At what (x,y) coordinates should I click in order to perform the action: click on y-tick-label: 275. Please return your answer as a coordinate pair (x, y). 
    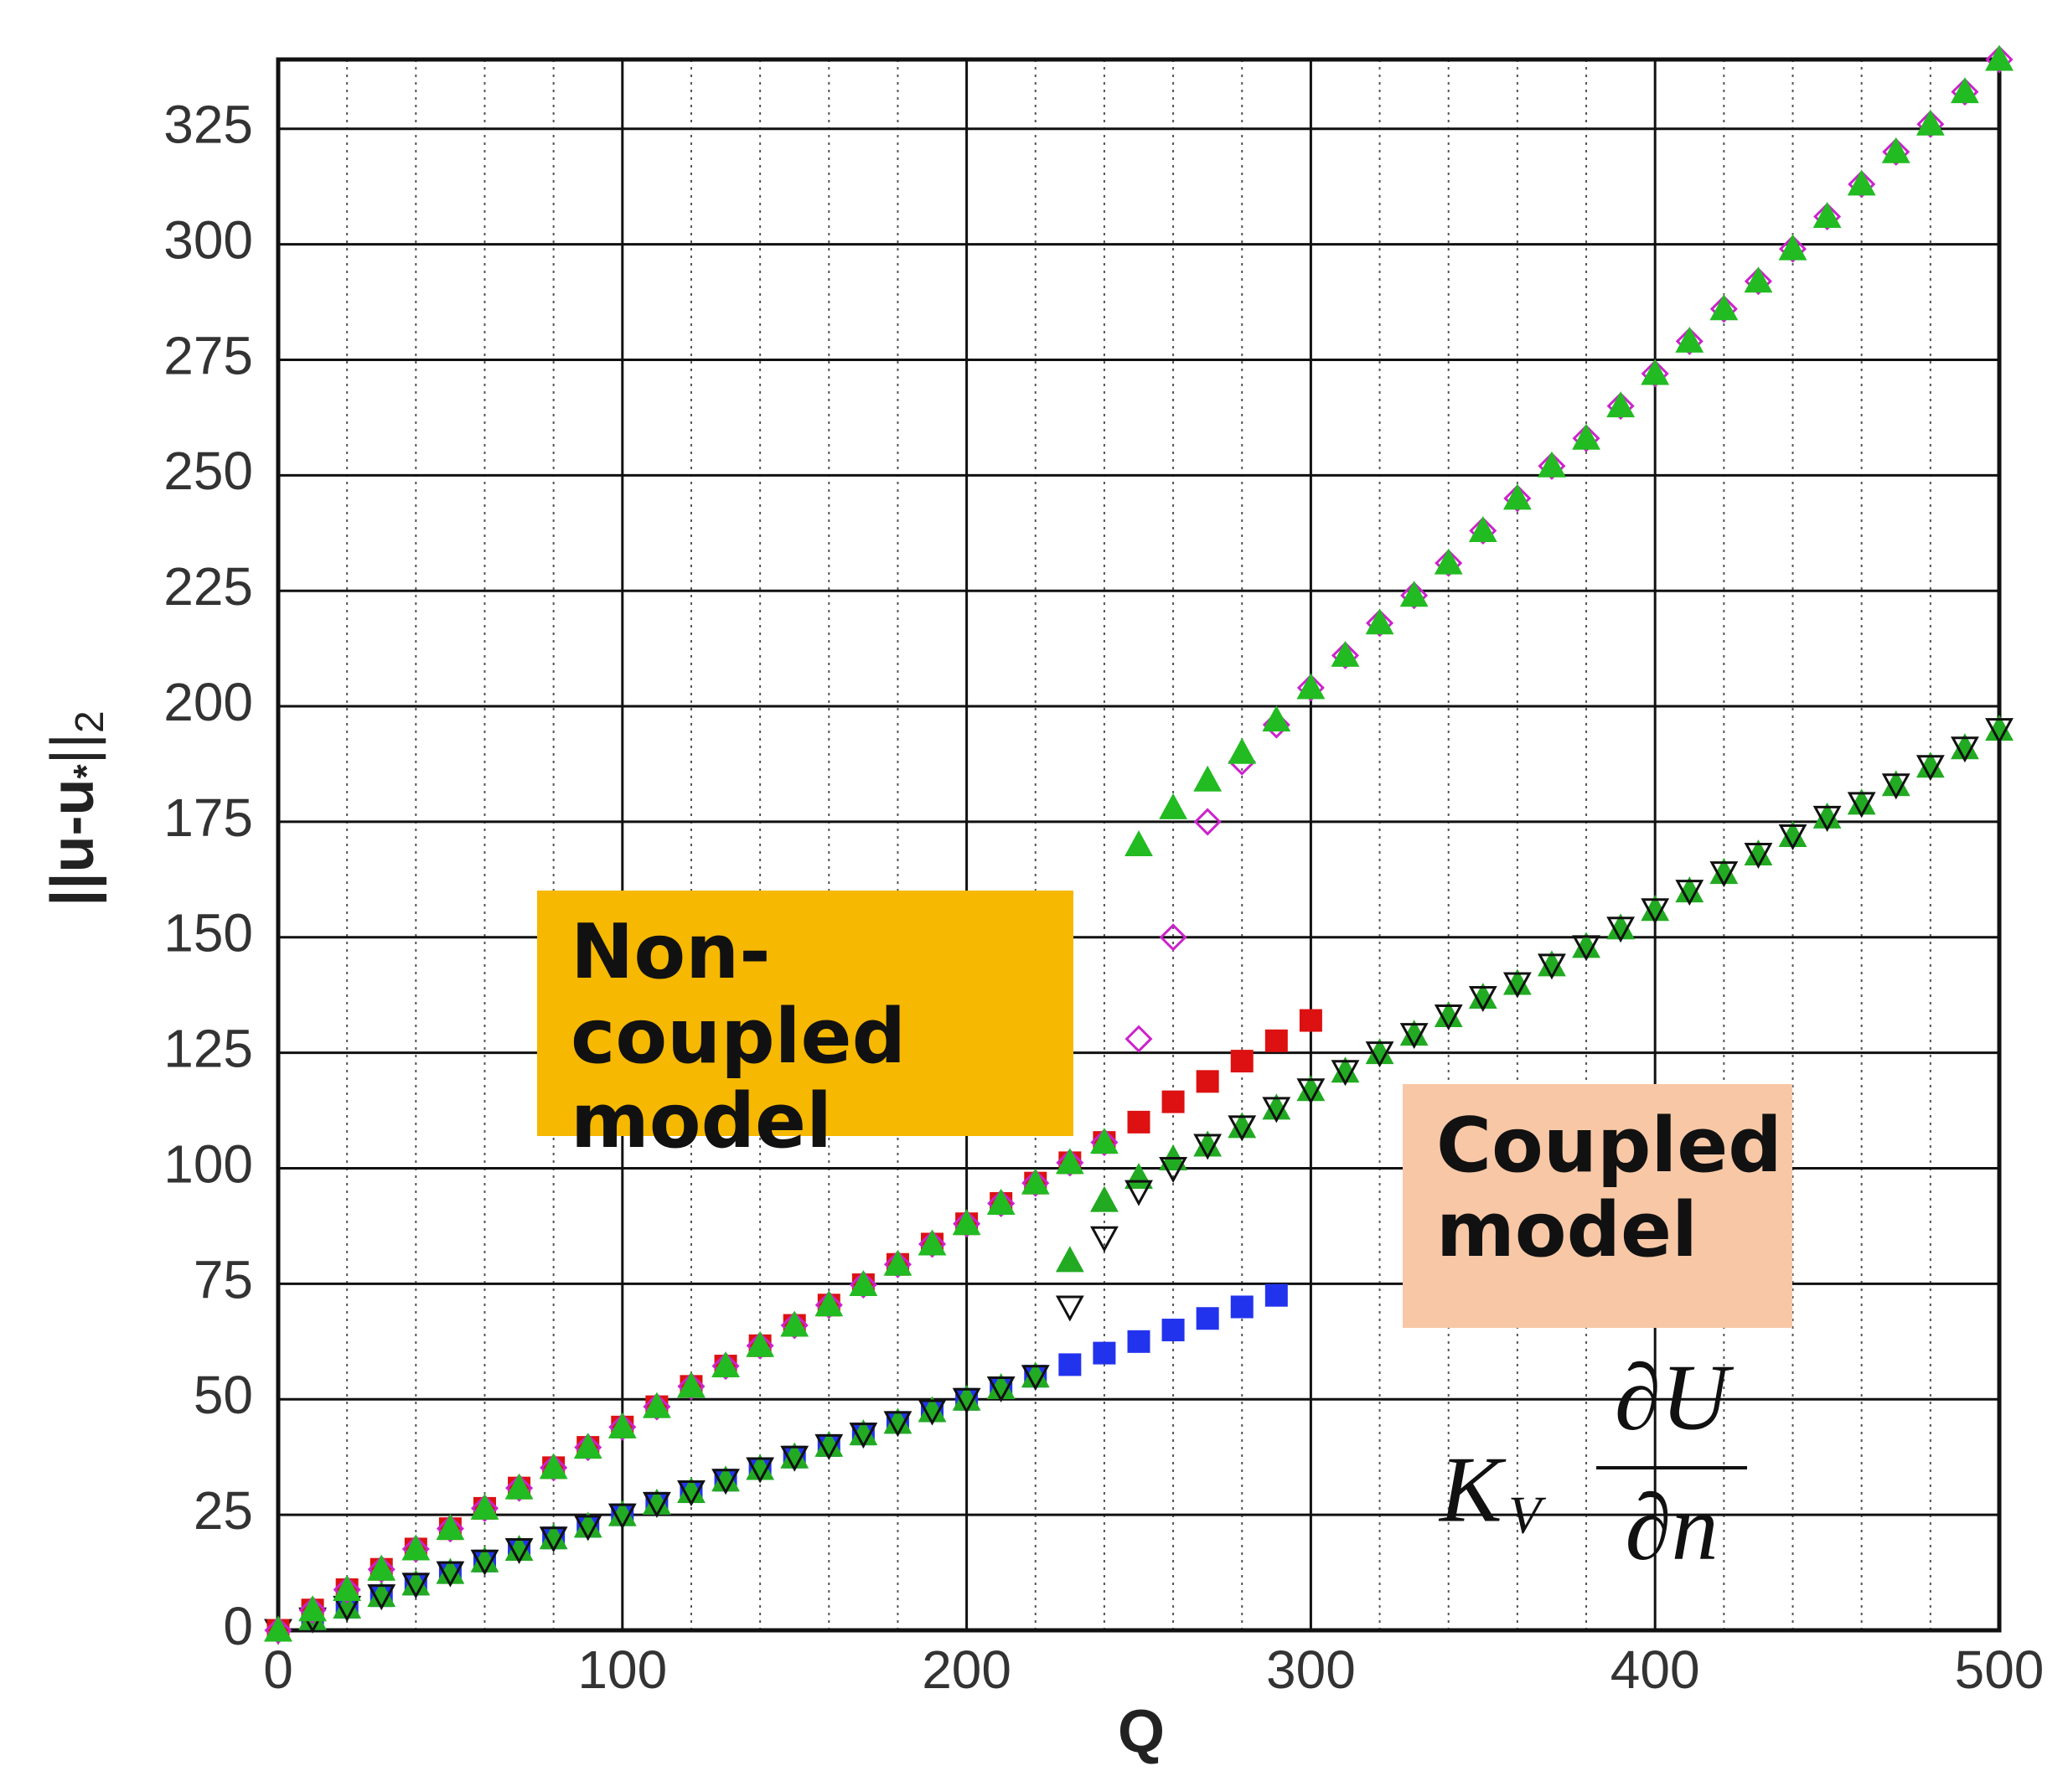
    Looking at the image, I should click on (208, 355).